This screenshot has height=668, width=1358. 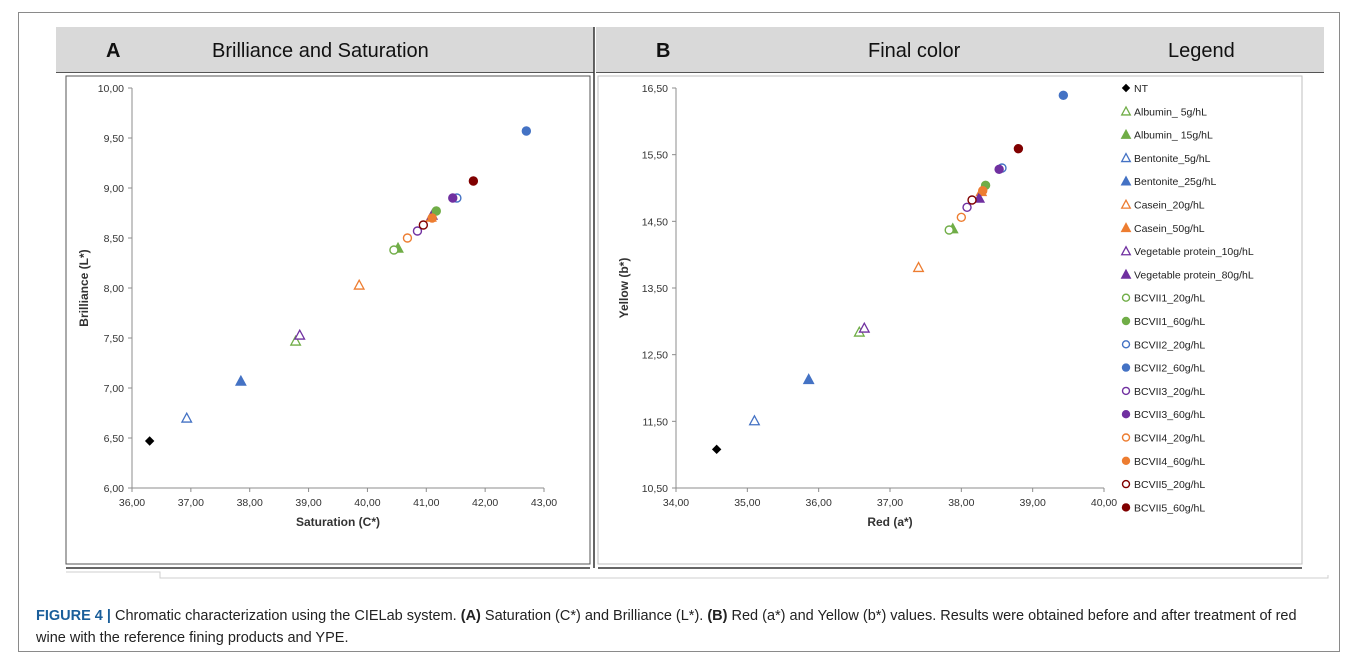 What do you see at coordinates (754, 420) in the screenshot?
I see `panel-b-point-bentonite-5g-hl` at bounding box center [754, 420].